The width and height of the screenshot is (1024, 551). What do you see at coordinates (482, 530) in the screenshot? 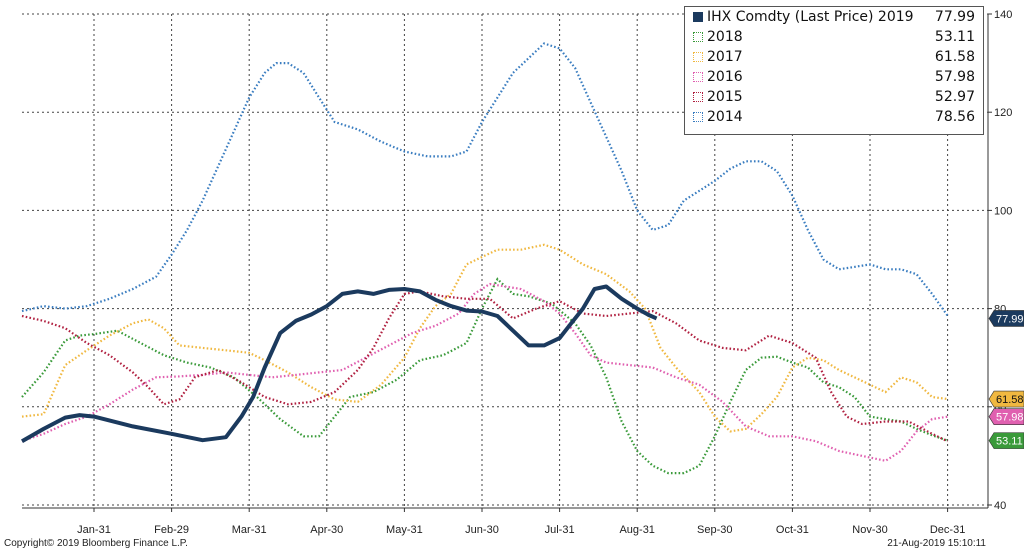
I see `x-tick-label: Jun-30` at bounding box center [482, 530].